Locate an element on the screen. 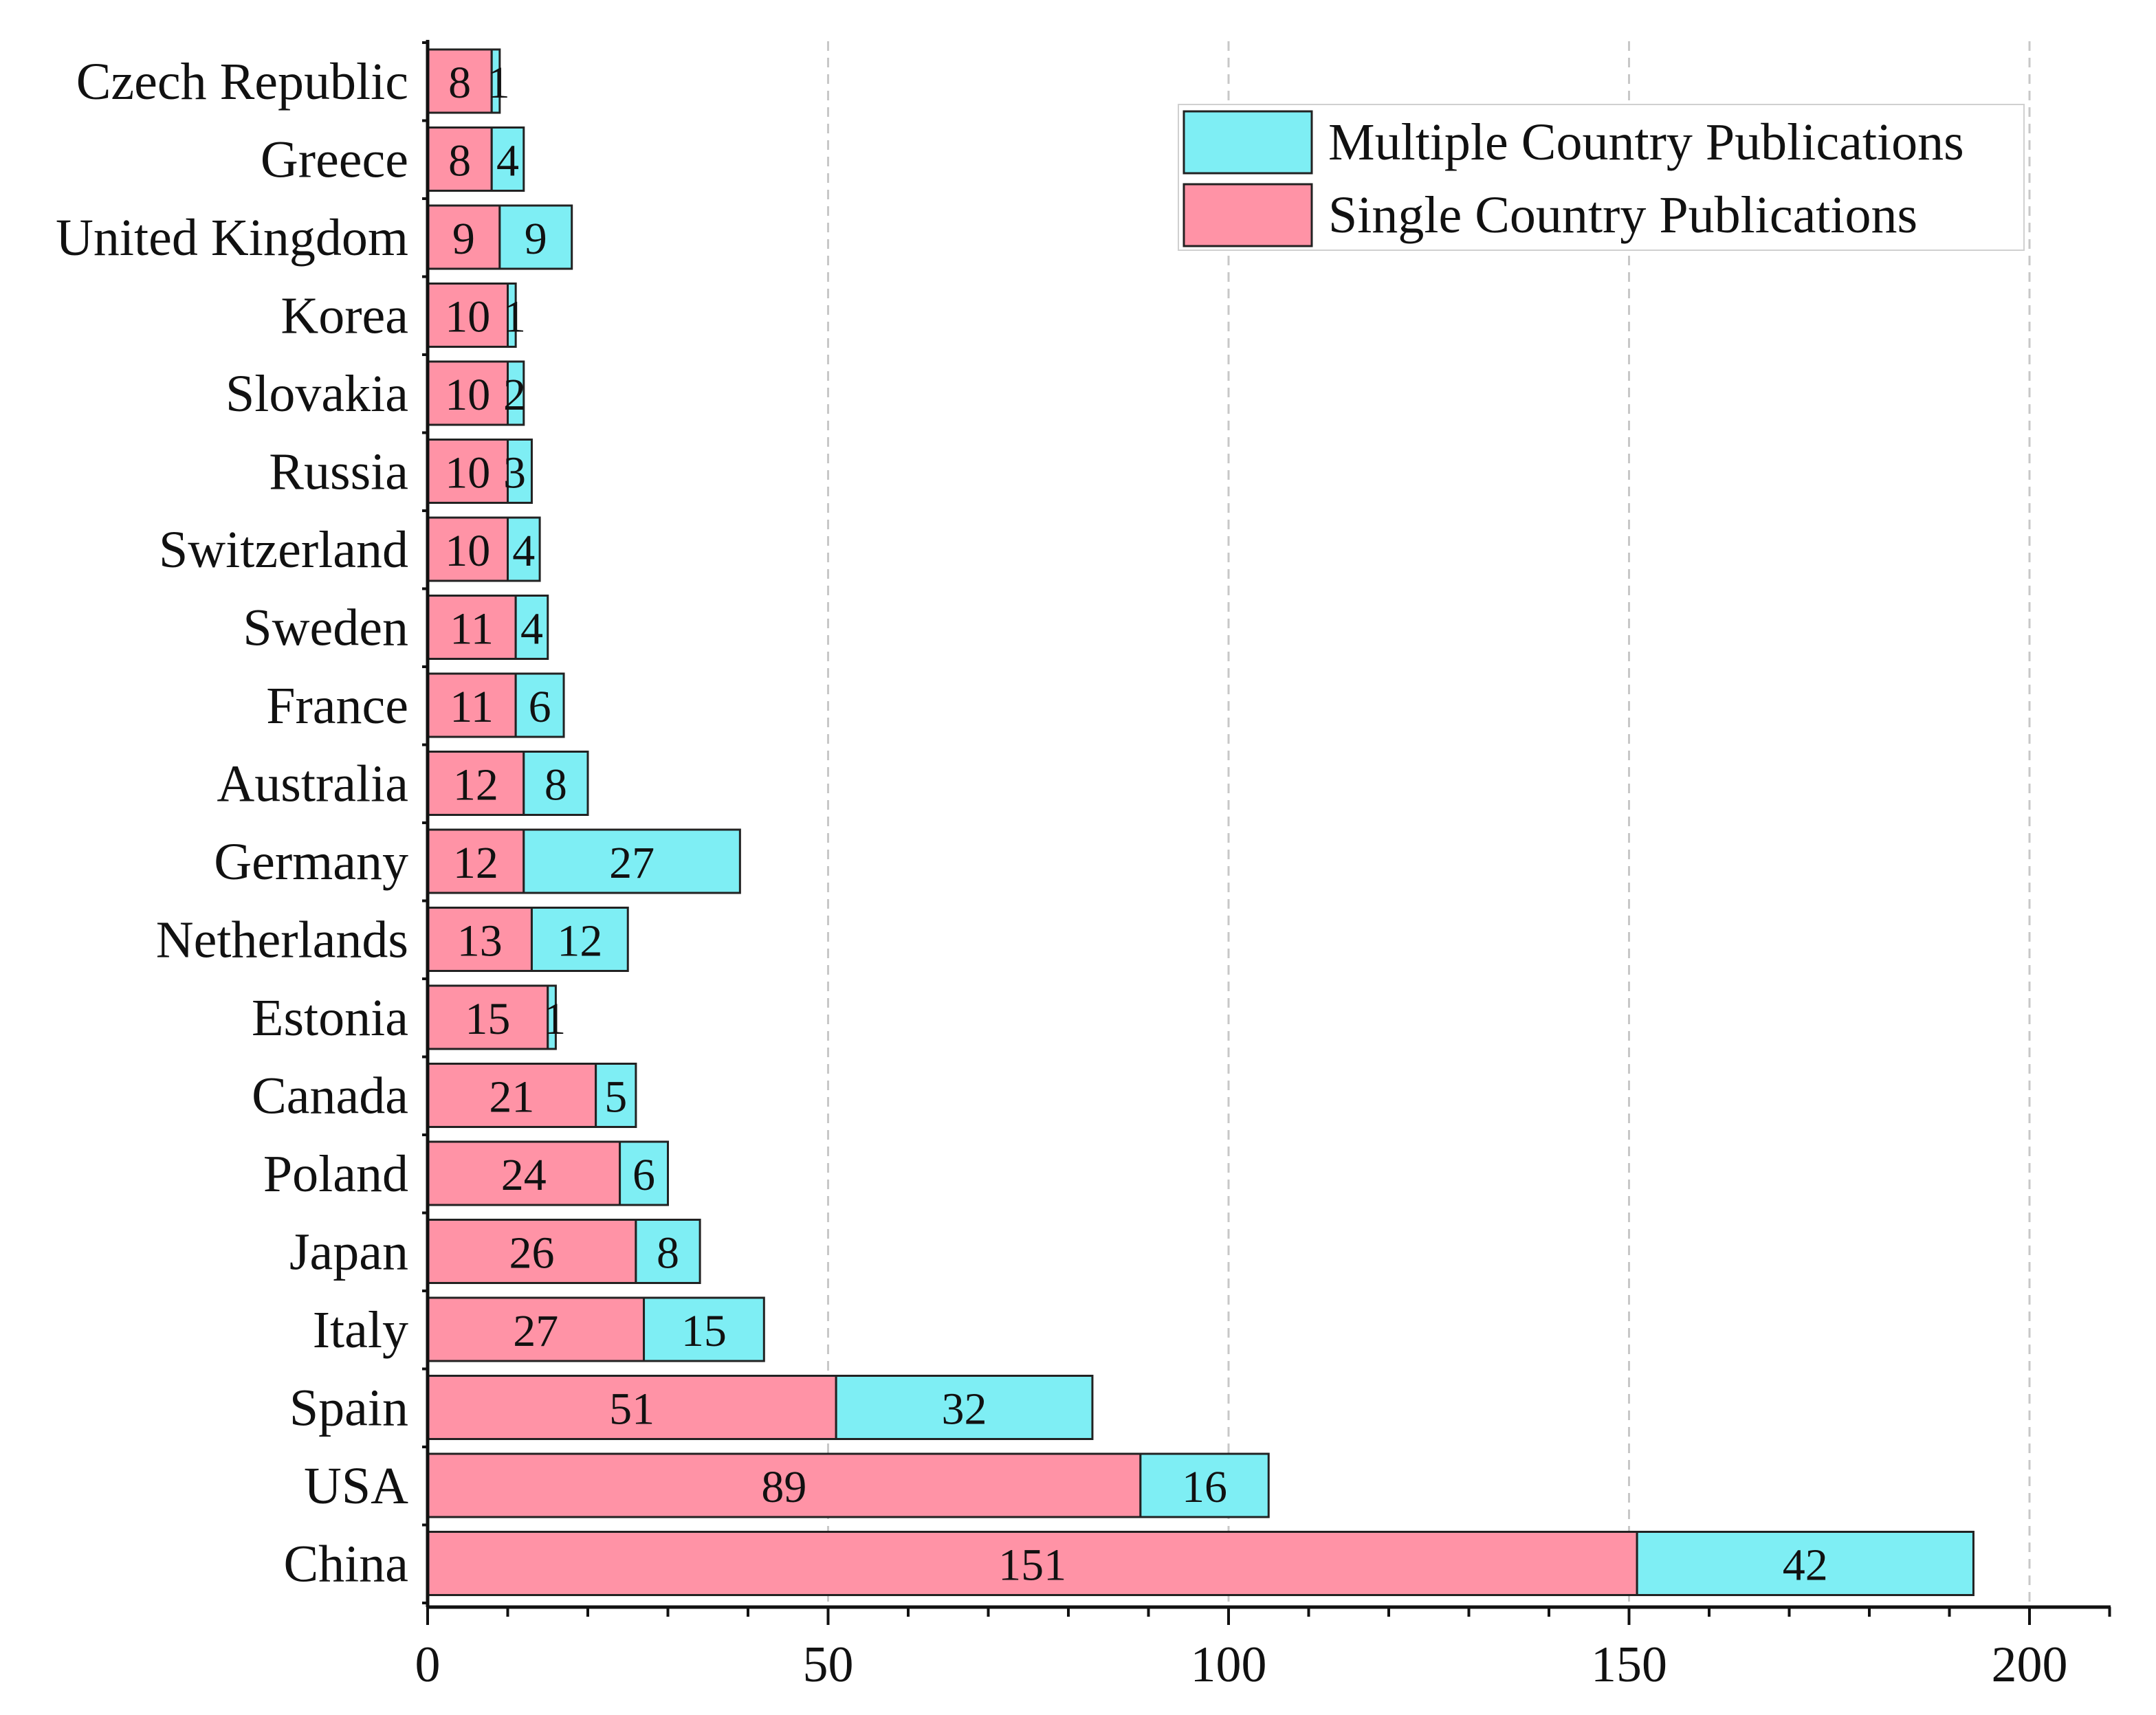 This screenshot has width=2156, height=1715. category-label-slovakia: Slovakia is located at coordinates (317, 394).